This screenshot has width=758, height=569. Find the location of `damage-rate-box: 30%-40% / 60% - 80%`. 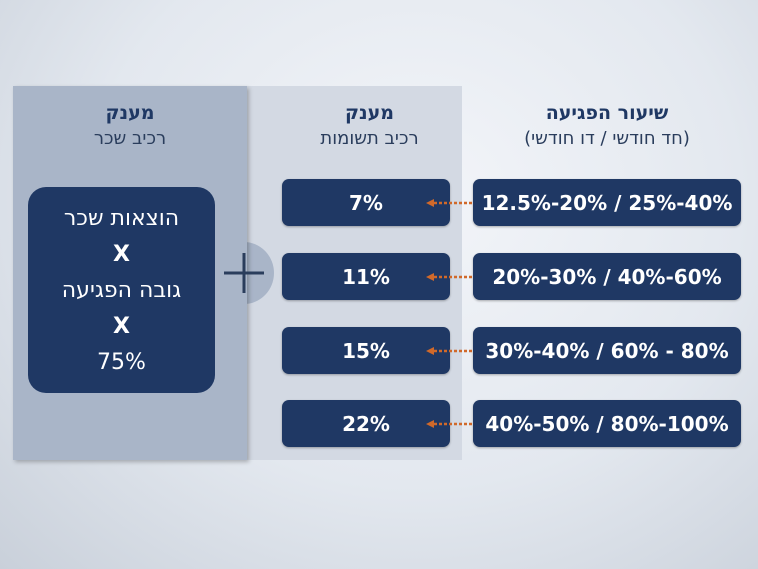

damage-rate-box: 30%-40% / 60% - 80% is located at coordinates (607, 350).